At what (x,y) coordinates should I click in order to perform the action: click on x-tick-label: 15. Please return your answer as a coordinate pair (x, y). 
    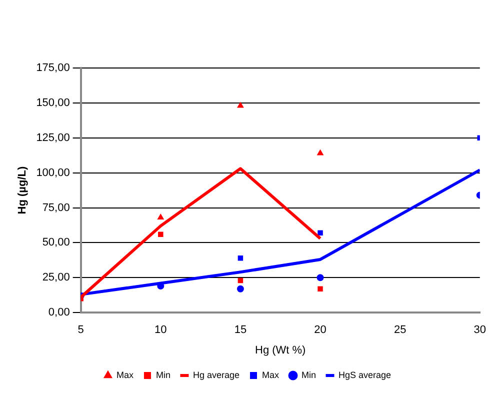
    Looking at the image, I should click on (240, 330).